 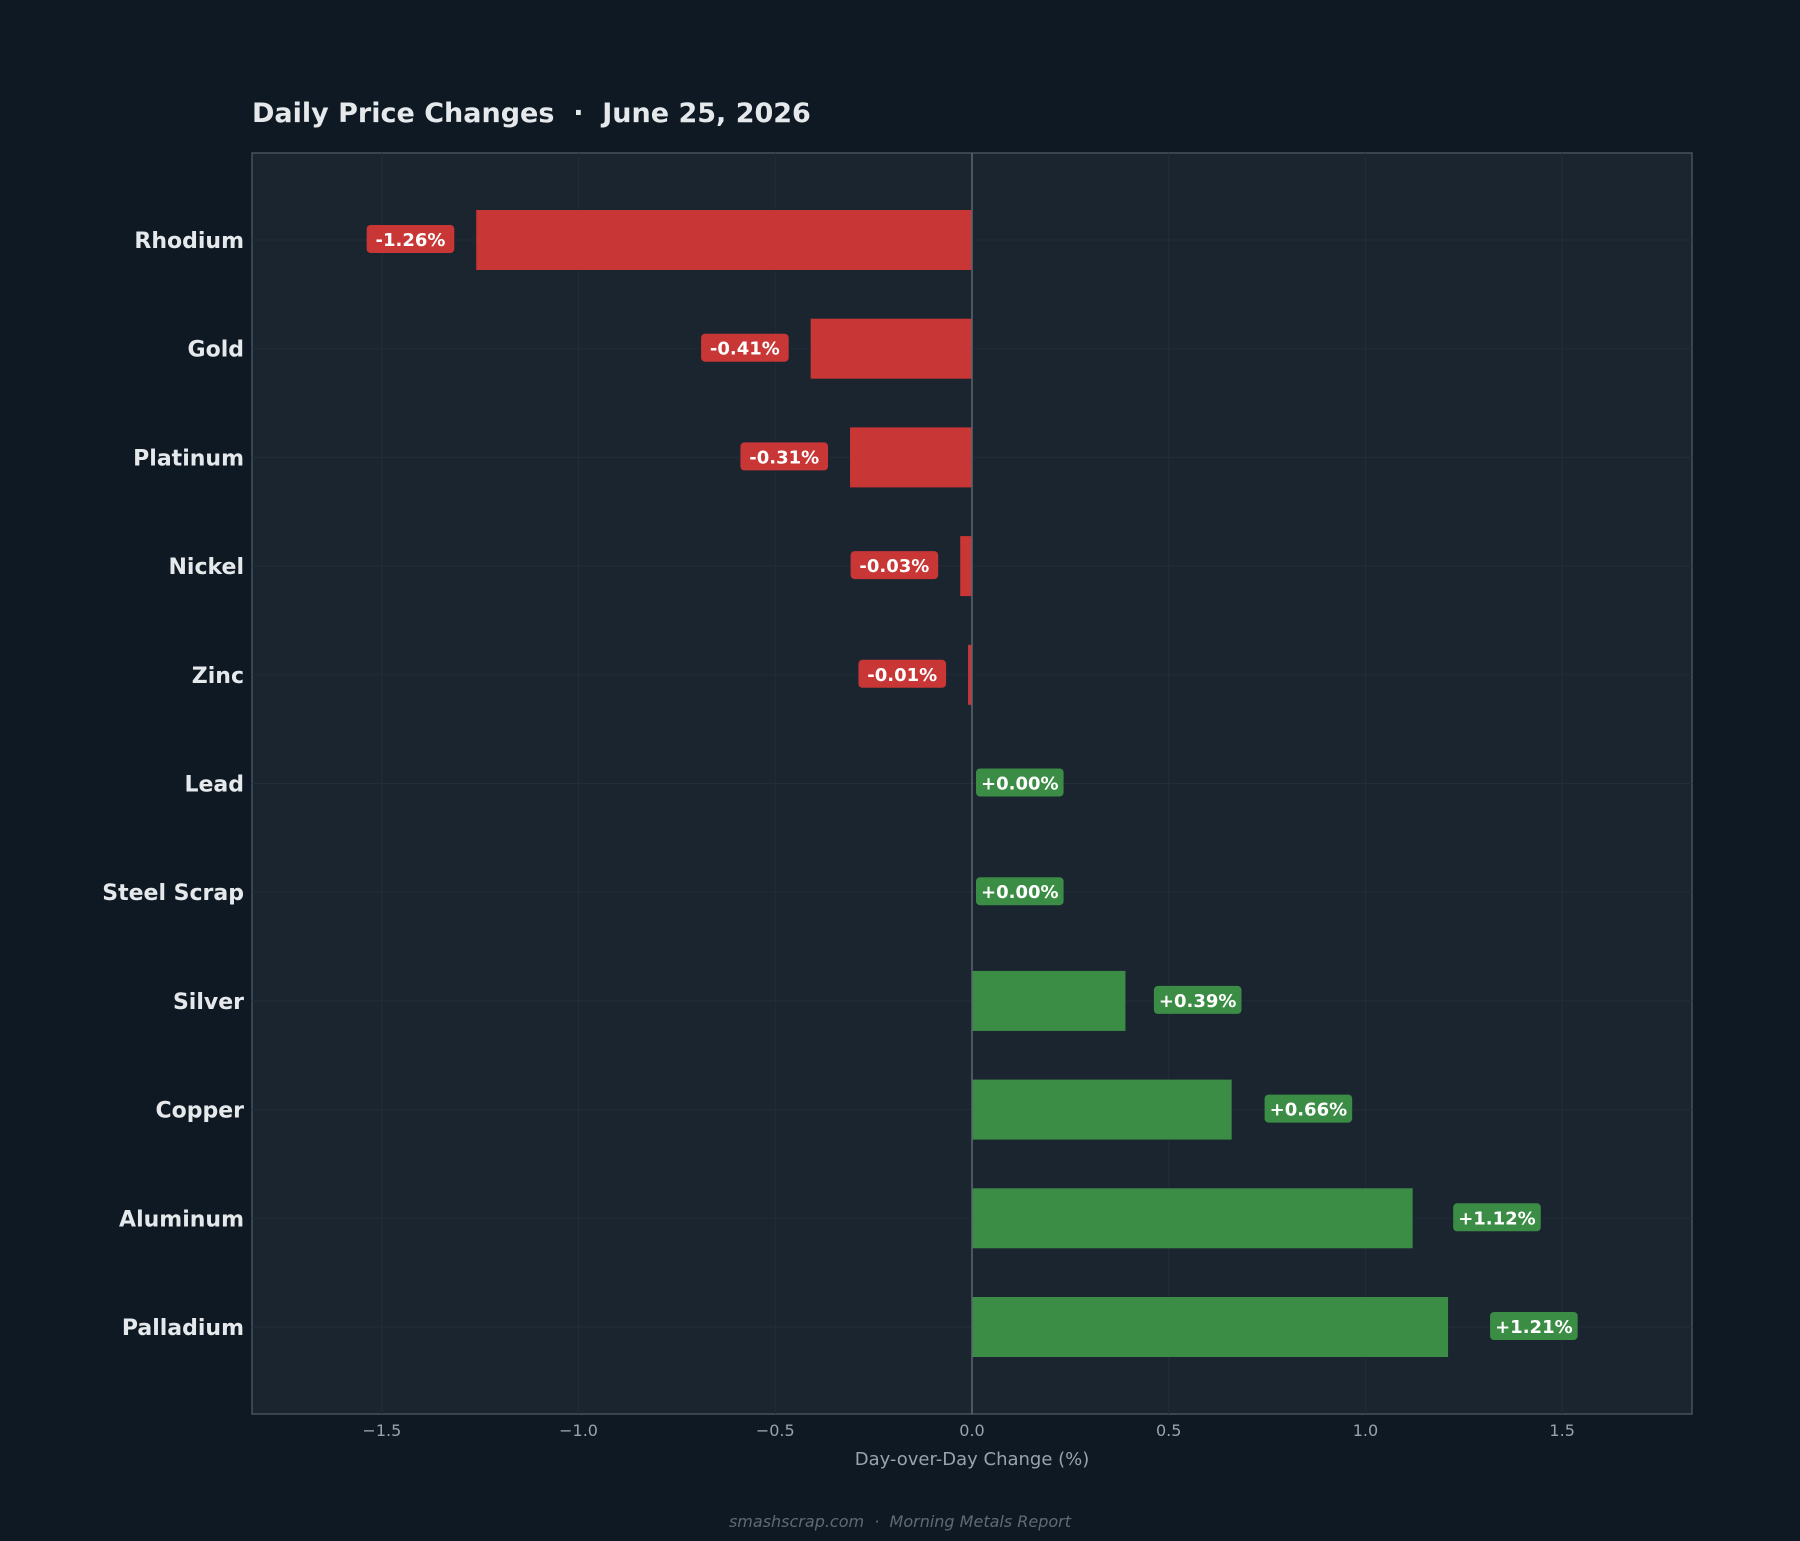 I want to click on category-label: Lead, so click(x=214, y=785).